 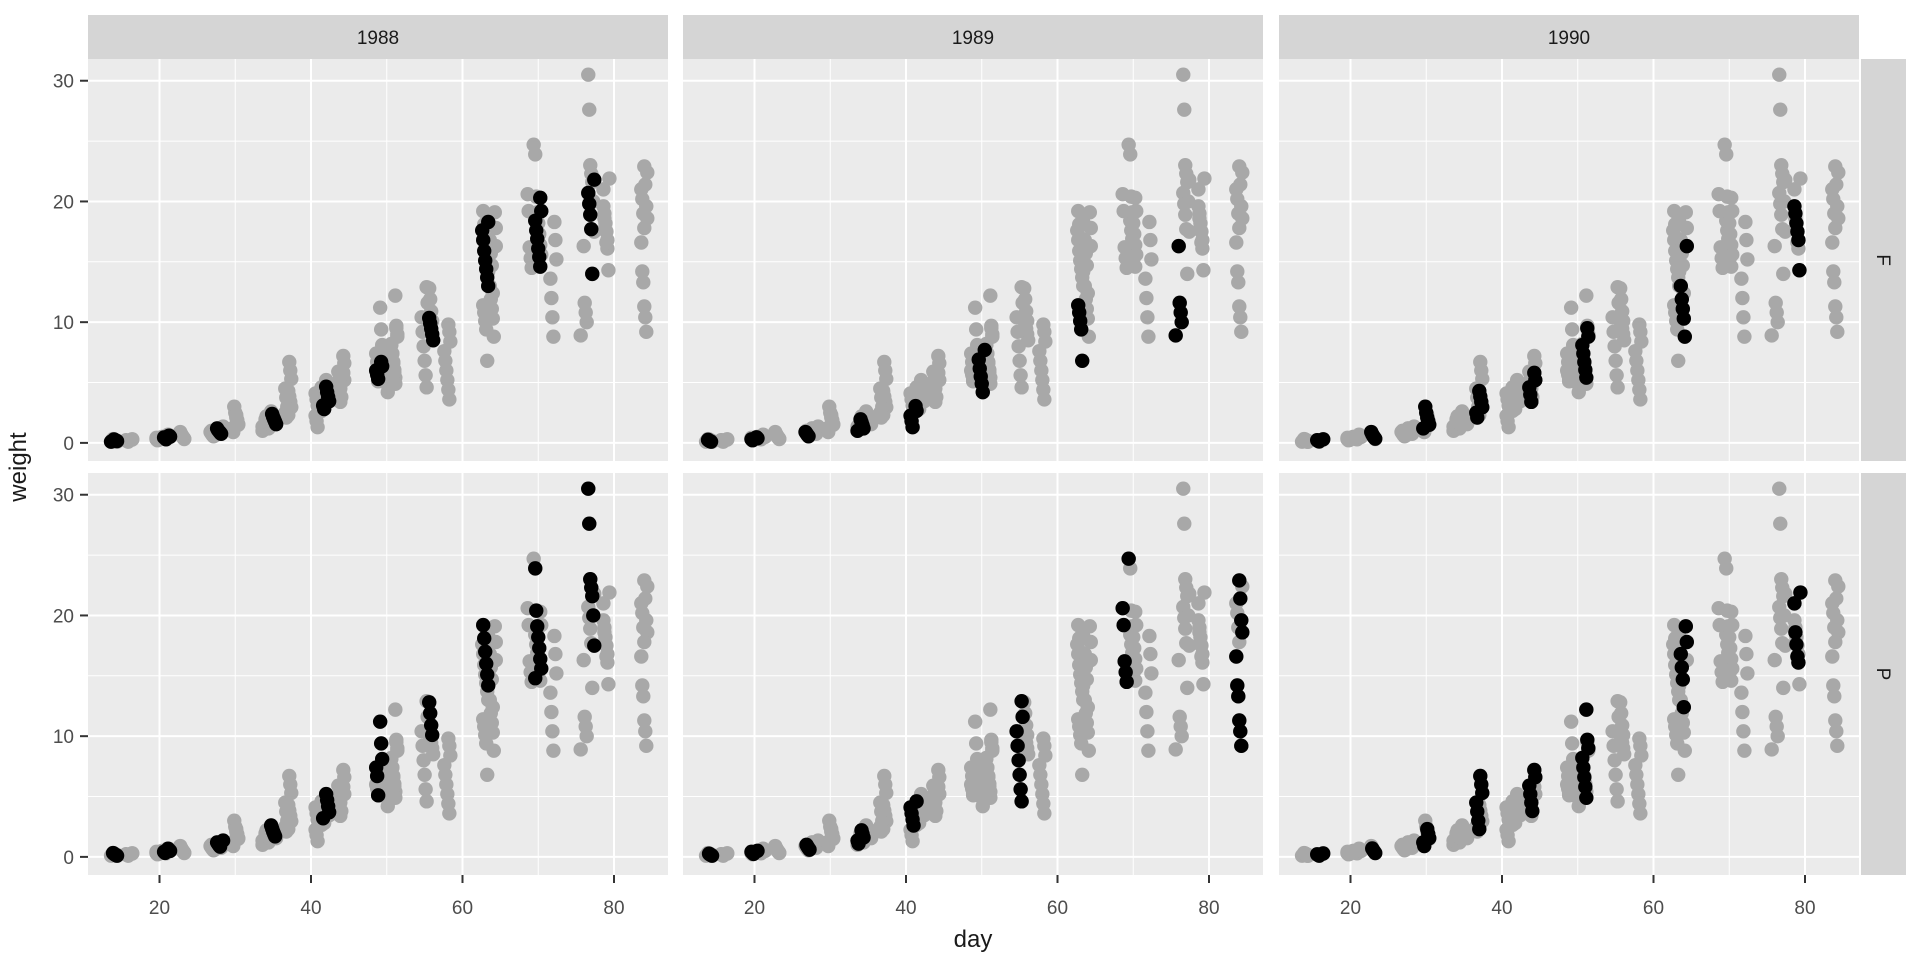 What do you see at coordinates (1882, 260) in the screenshot?
I see `facet-strip-label-variety: F` at bounding box center [1882, 260].